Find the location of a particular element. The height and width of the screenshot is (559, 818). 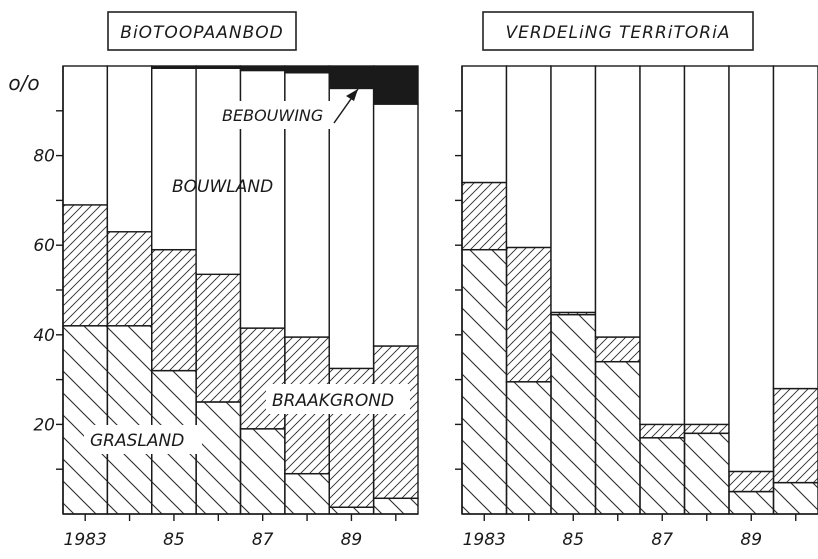

right-bar-1988-grasland is located at coordinates (707, 473).